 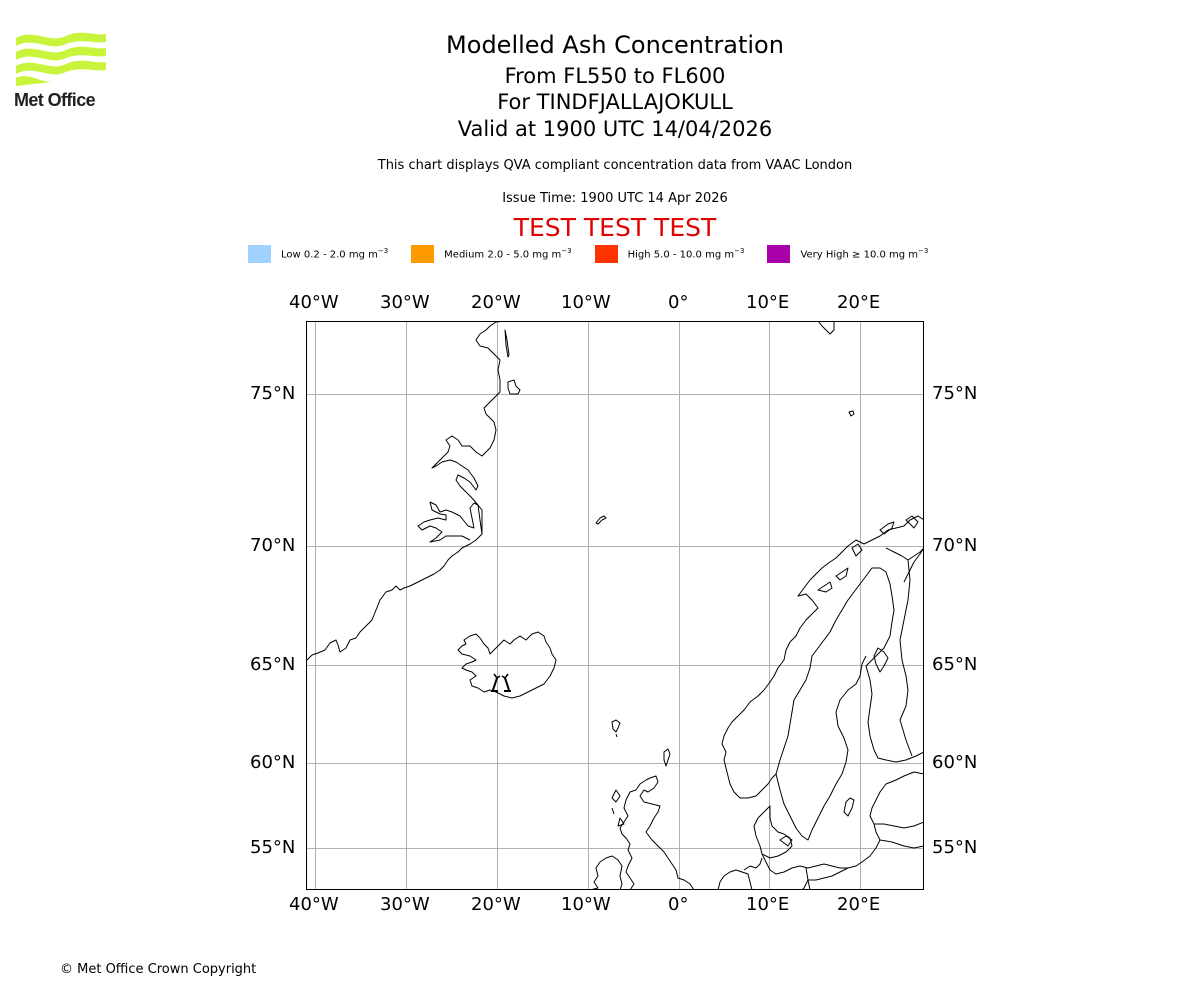 I want to click on lon-tick-bottom-10e: 10°E, so click(x=768, y=904).